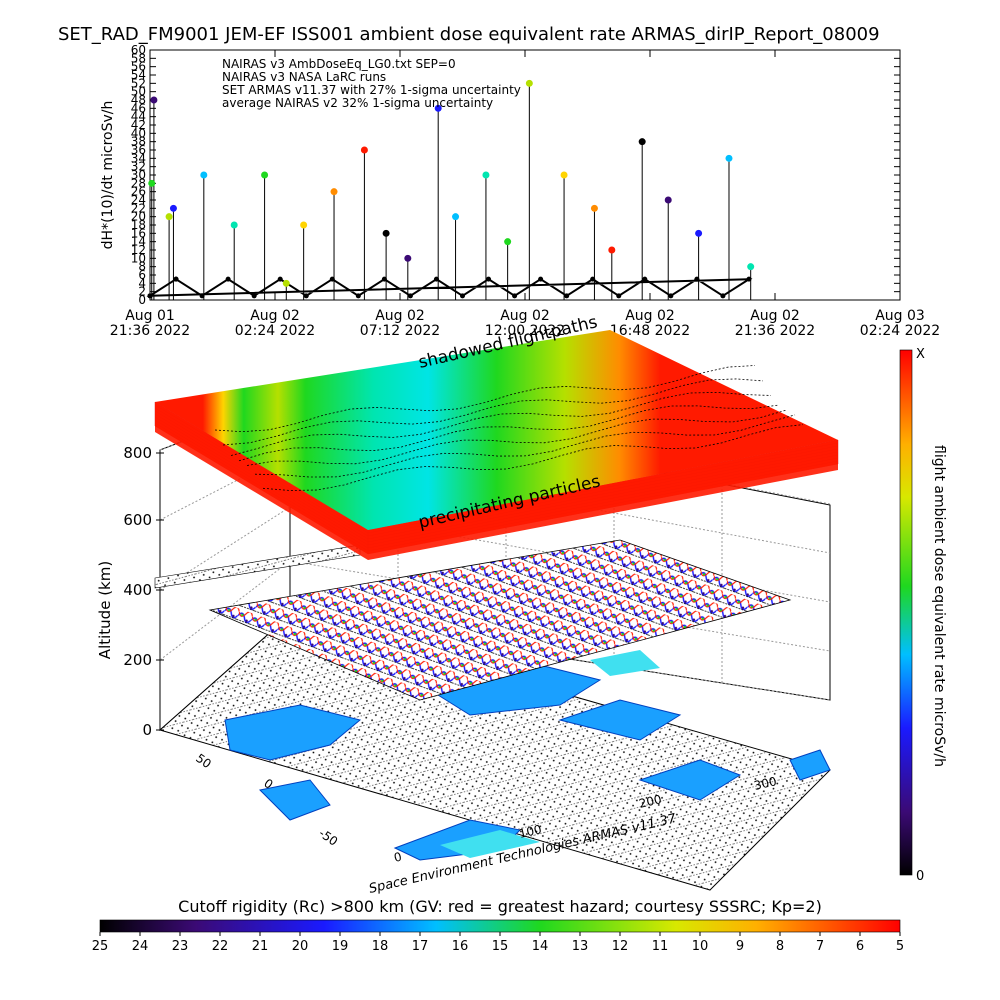 The width and height of the screenshot is (1000, 1000). What do you see at coordinates (660, 946) in the screenshot?
I see `rigidity-tick-label: 11` at bounding box center [660, 946].